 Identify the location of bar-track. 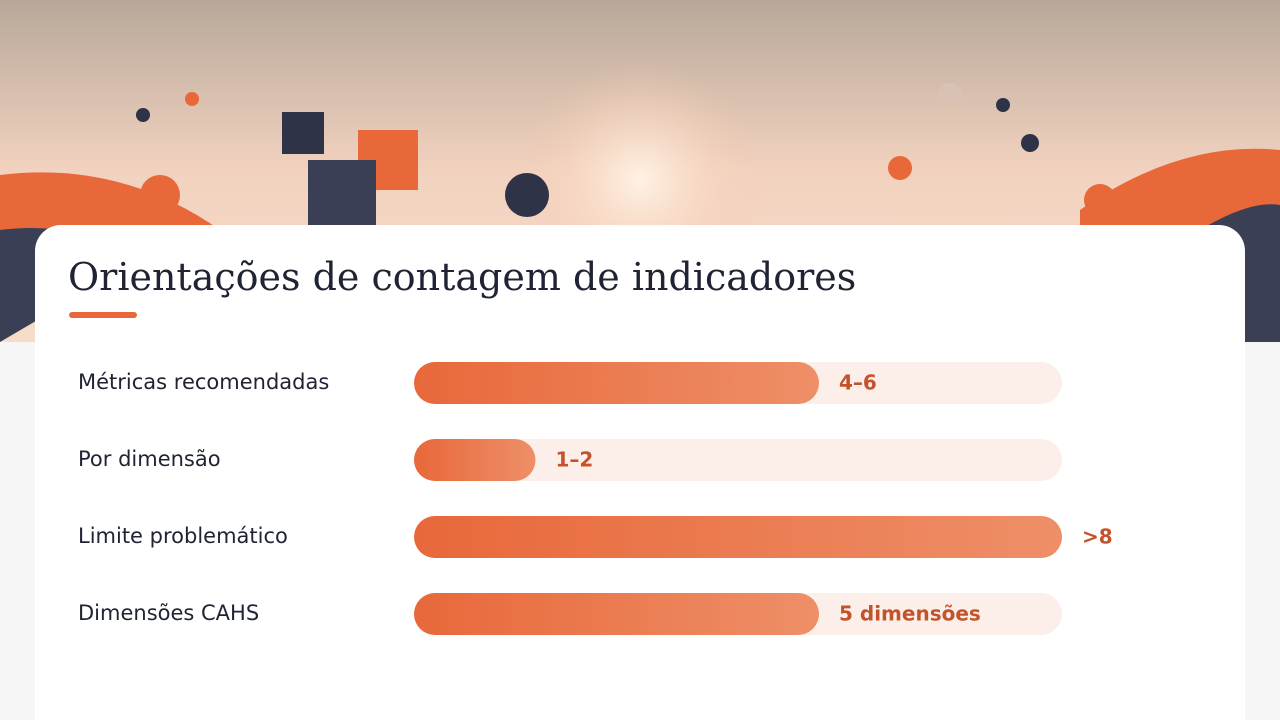
(738, 460).